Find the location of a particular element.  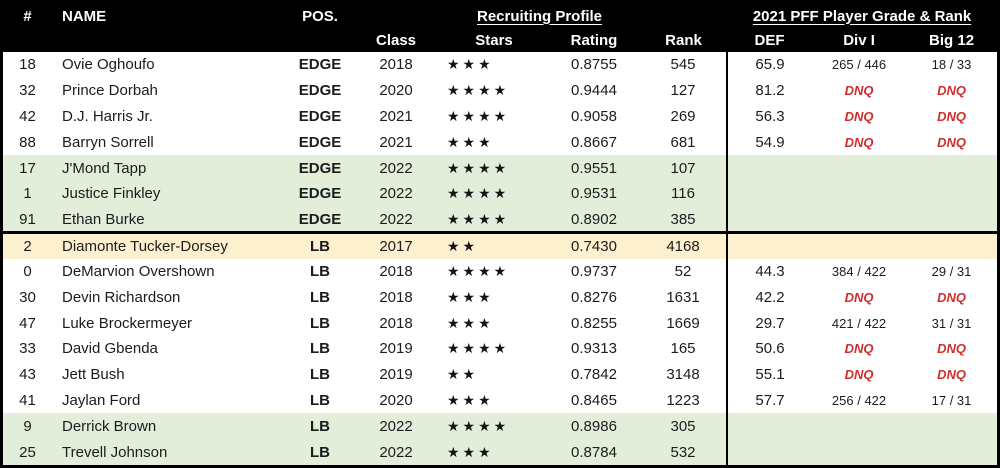

cell-num: 33 is located at coordinates (27, 349).